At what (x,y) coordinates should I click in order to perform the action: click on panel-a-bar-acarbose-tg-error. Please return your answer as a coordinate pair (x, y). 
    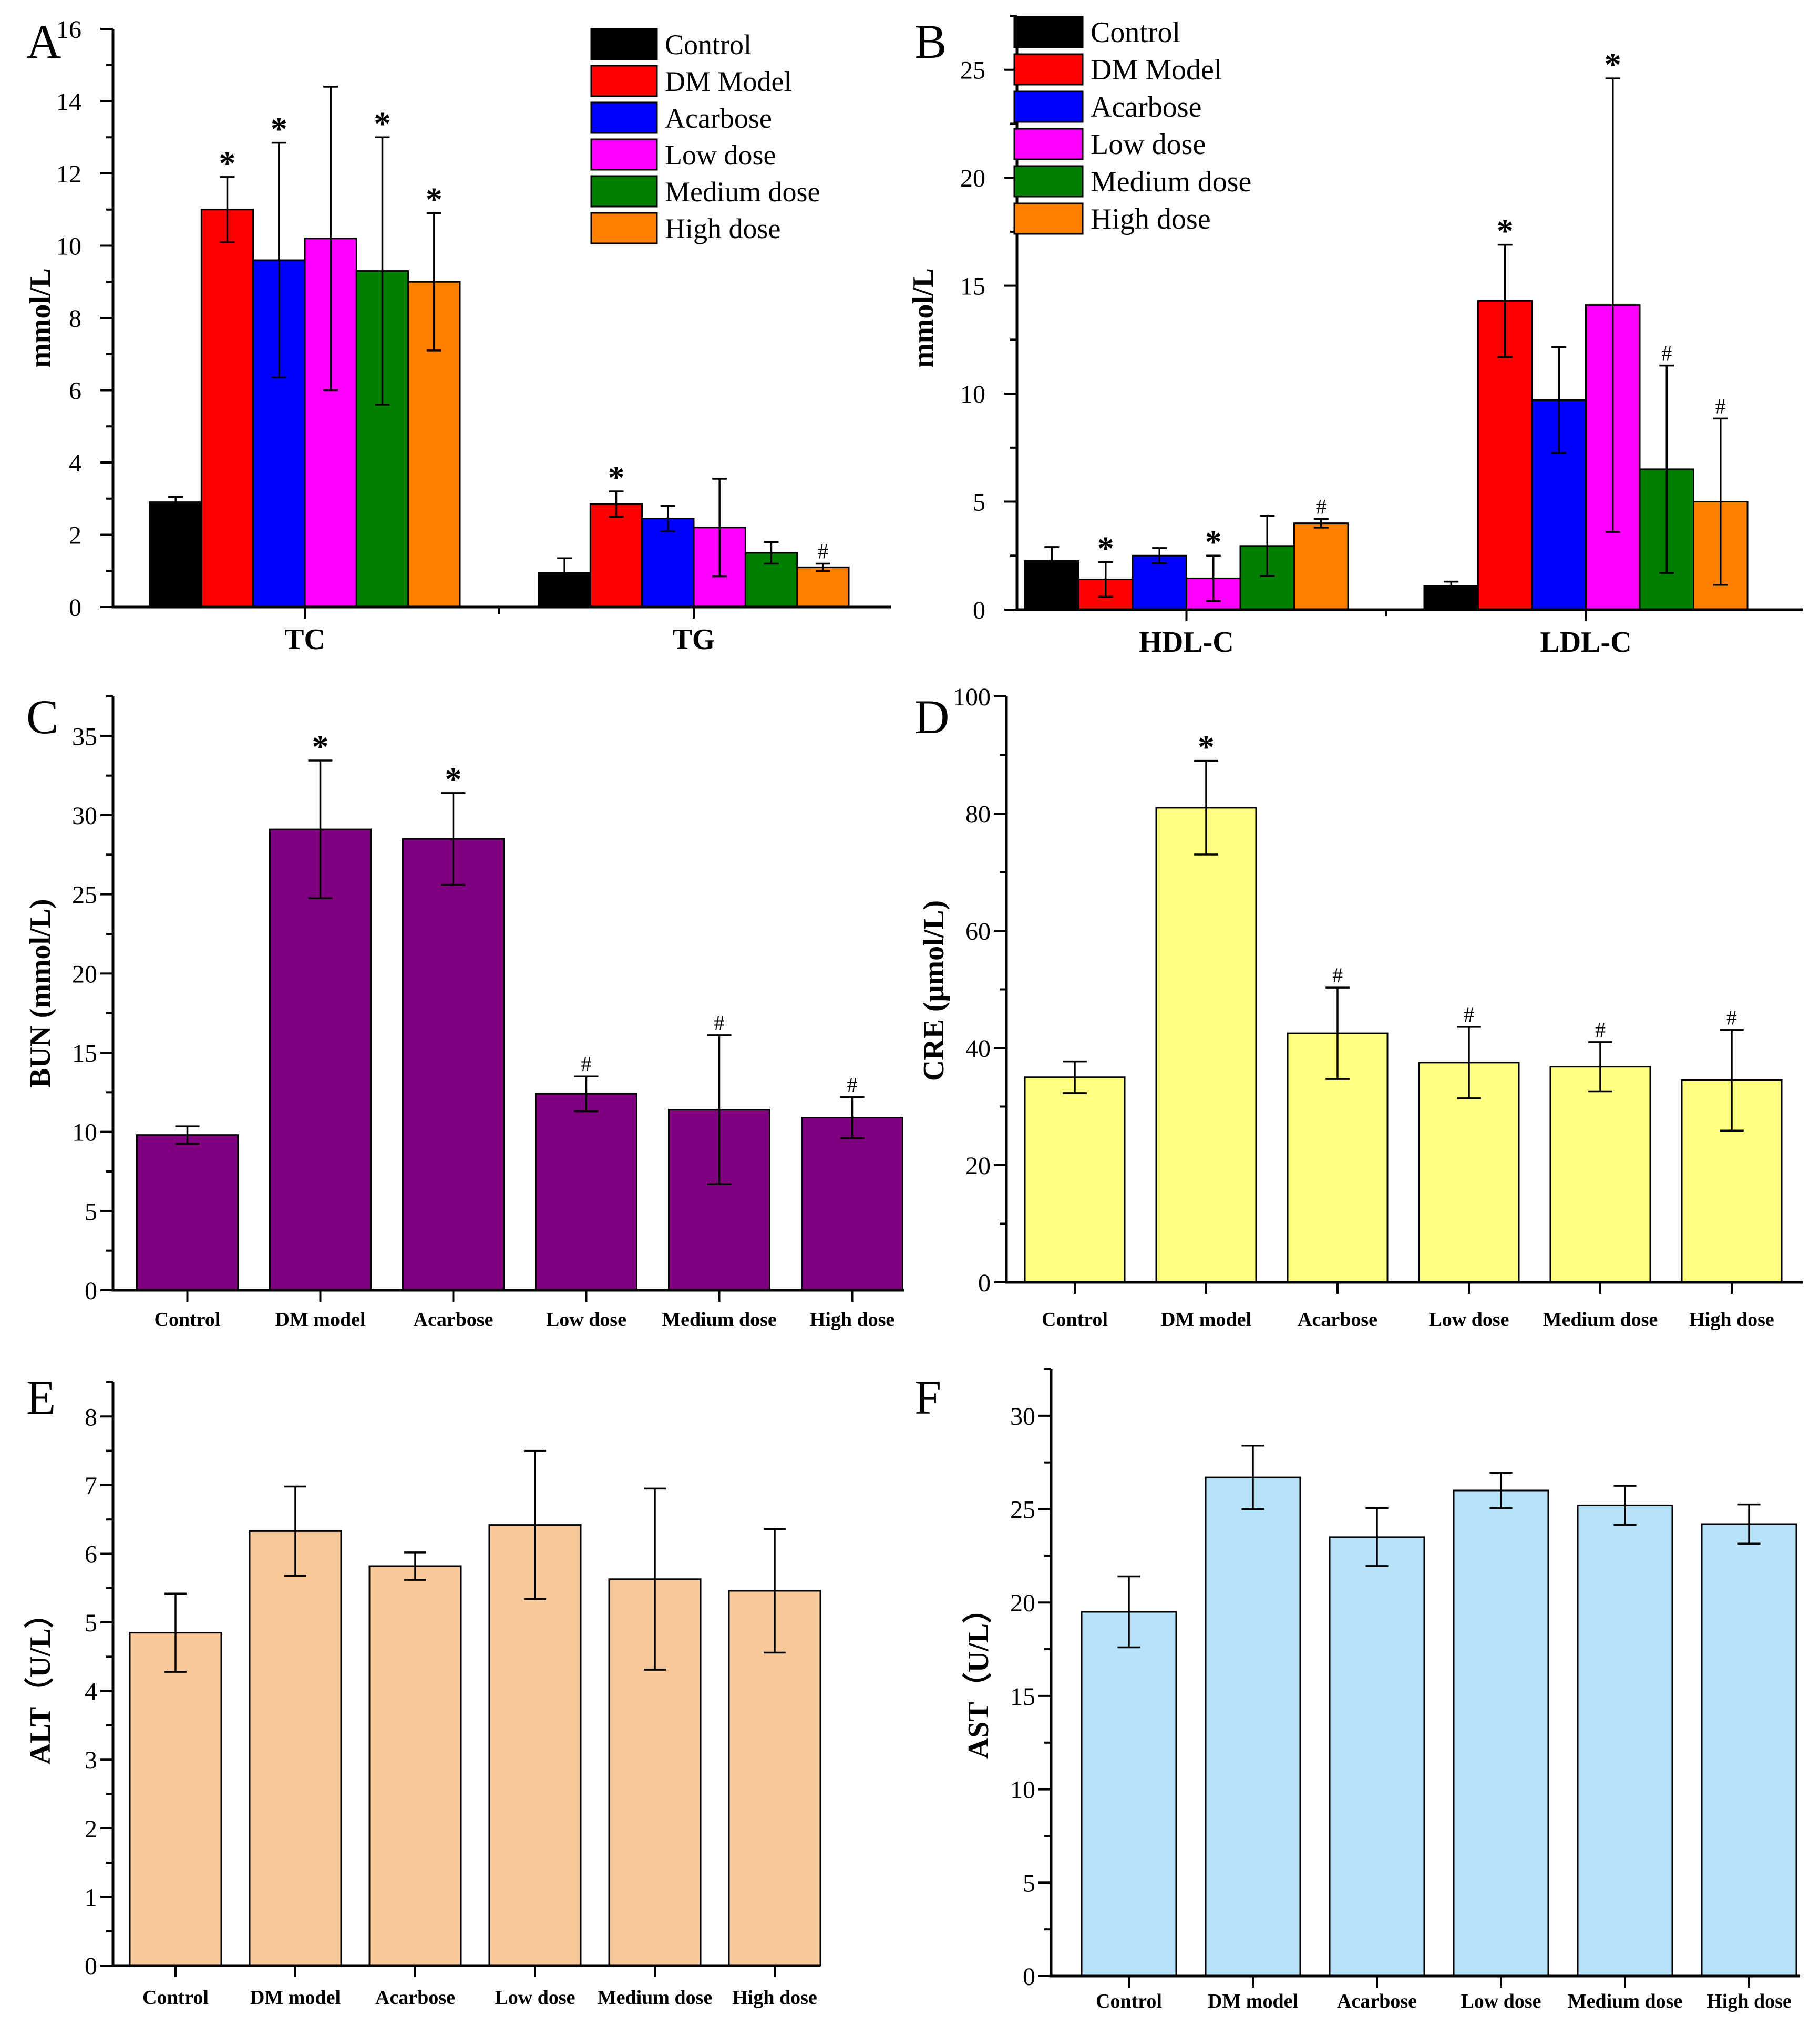
    Looking at the image, I should click on (667, 518).